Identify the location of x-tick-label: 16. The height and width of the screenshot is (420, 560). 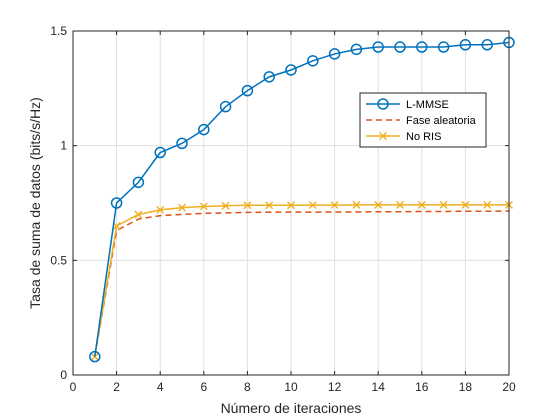
(422, 387).